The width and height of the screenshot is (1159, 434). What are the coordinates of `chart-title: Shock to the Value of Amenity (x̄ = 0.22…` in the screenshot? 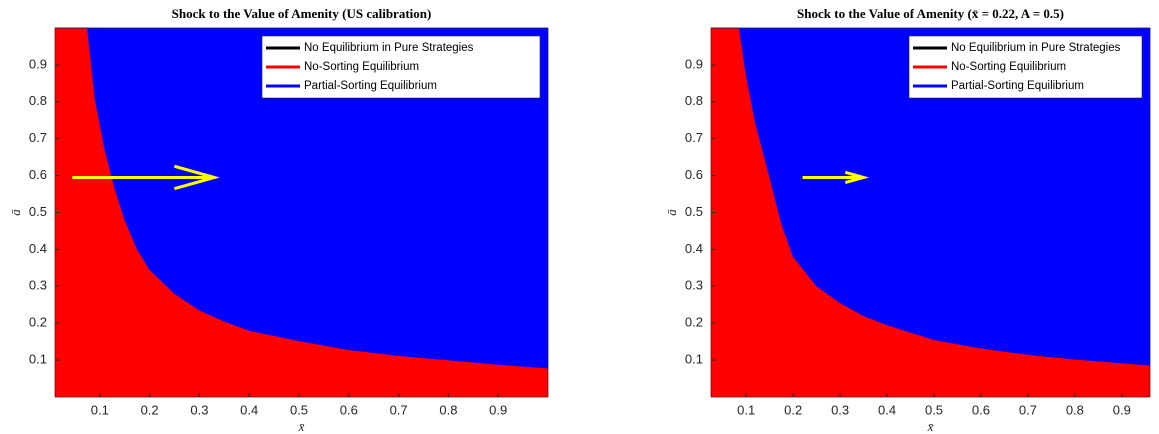 It's located at (930, 13).